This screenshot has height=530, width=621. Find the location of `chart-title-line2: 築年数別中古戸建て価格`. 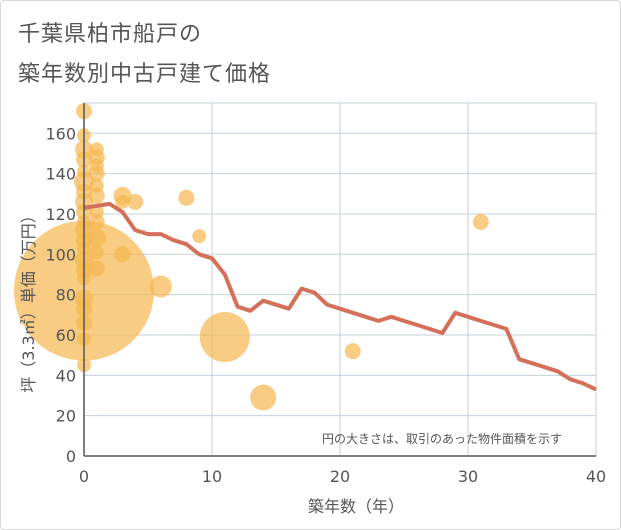

chart-title-line2: 築年数別中古戸建て価格 is located at coordinates (145, 74).